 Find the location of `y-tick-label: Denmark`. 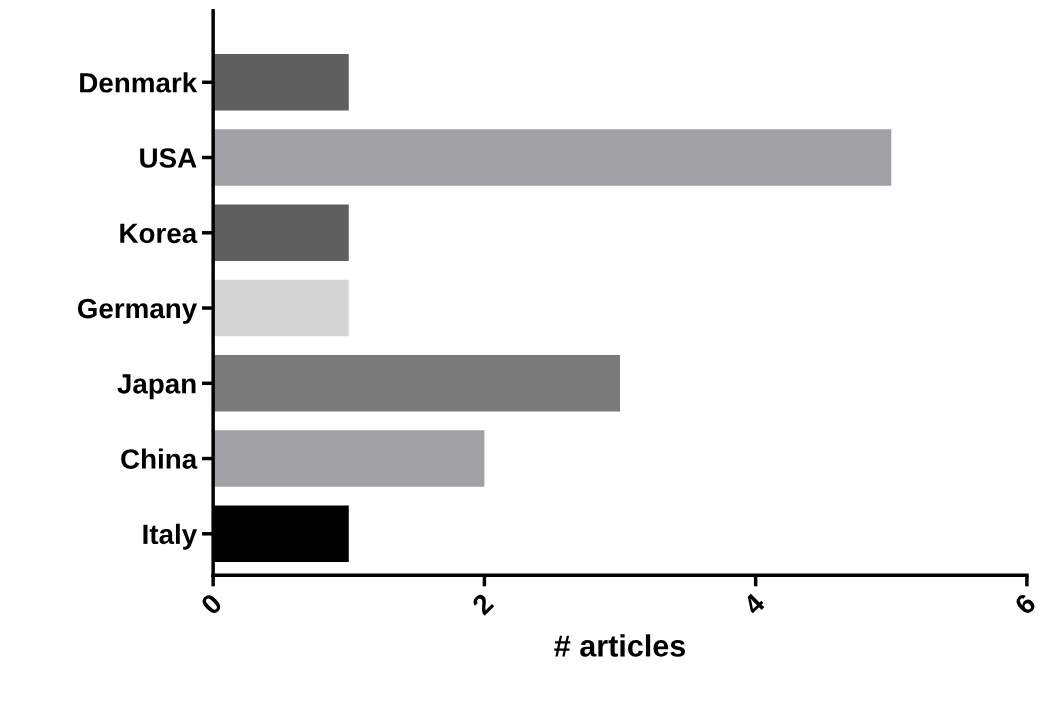

y-tick-label: Denmark is located at coordinates (139, 82).